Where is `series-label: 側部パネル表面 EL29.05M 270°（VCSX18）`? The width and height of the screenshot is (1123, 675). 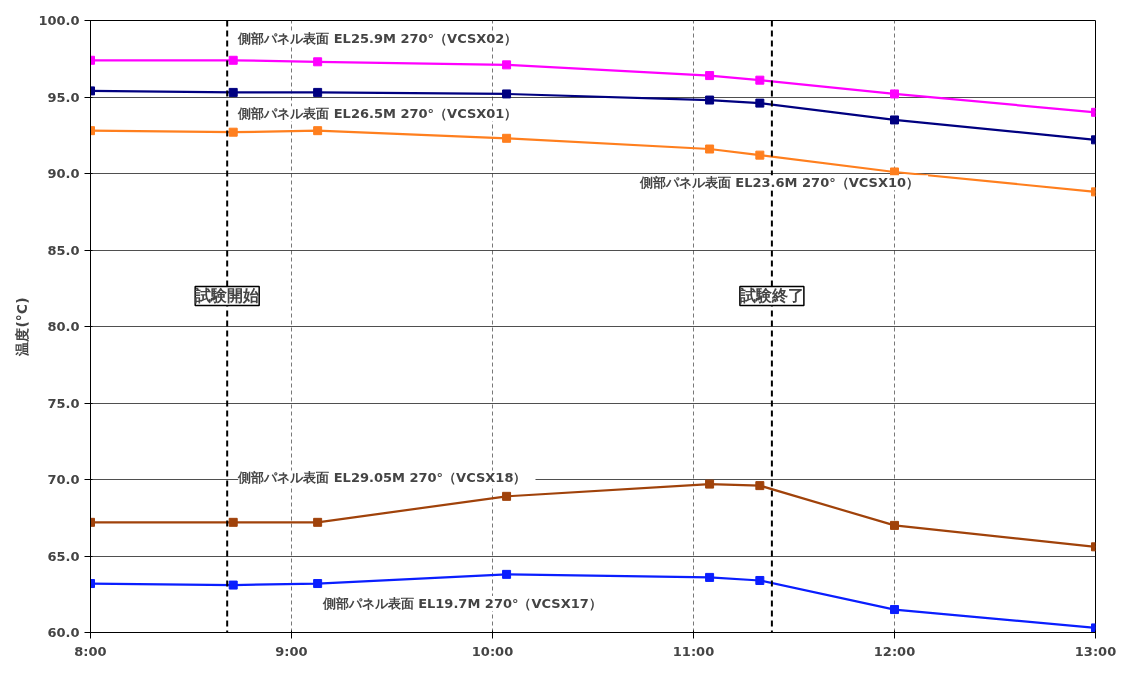
series-label: 側部パネル表面 EL29.05M 270°（VCSX18） is located at coordinates (382, 478).